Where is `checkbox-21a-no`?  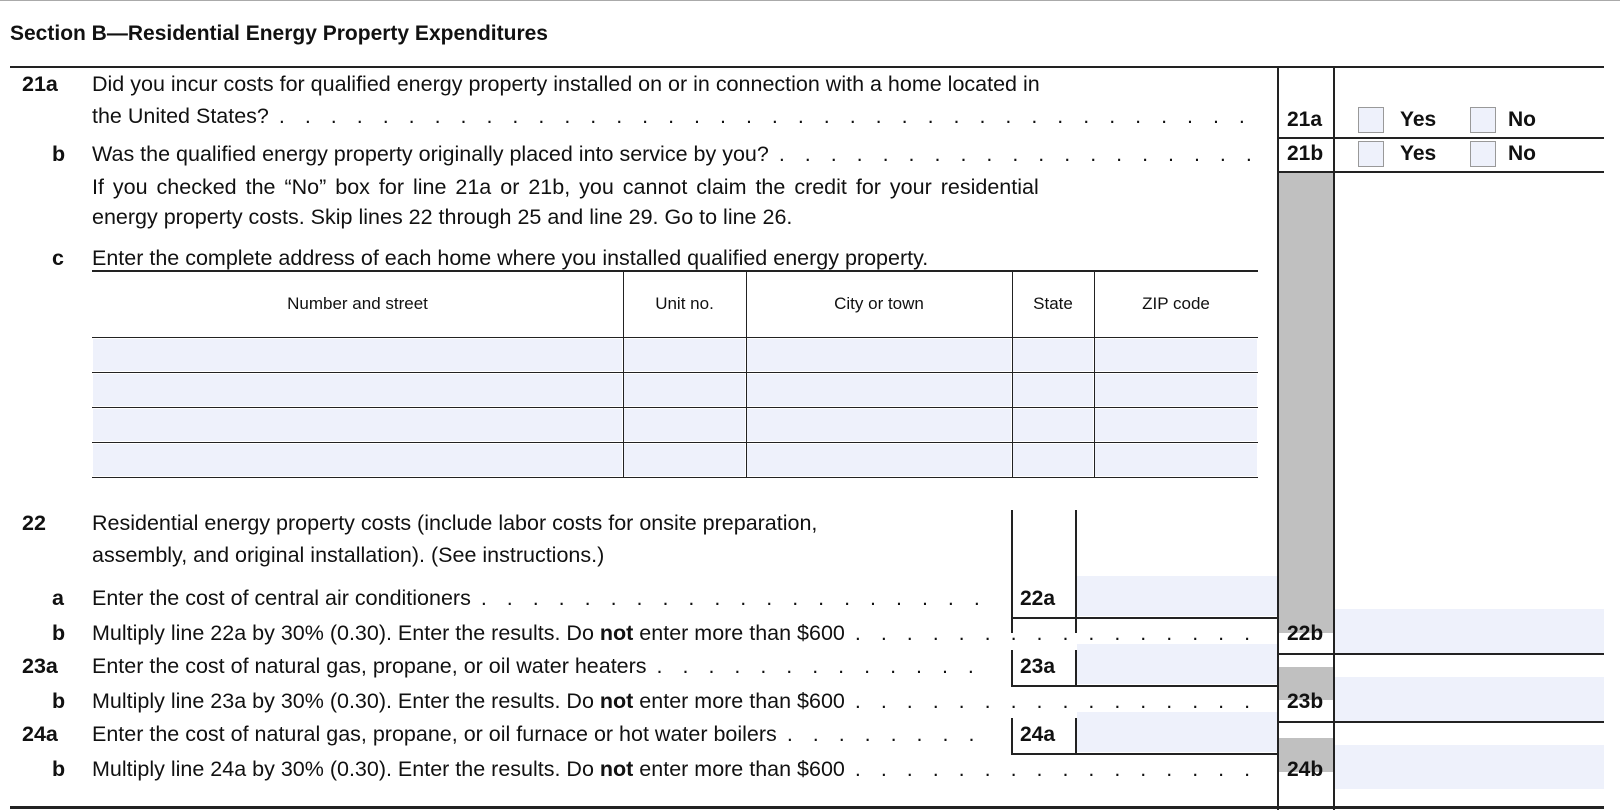
checkbox-21a-no is located at coordinates (1483, 120).